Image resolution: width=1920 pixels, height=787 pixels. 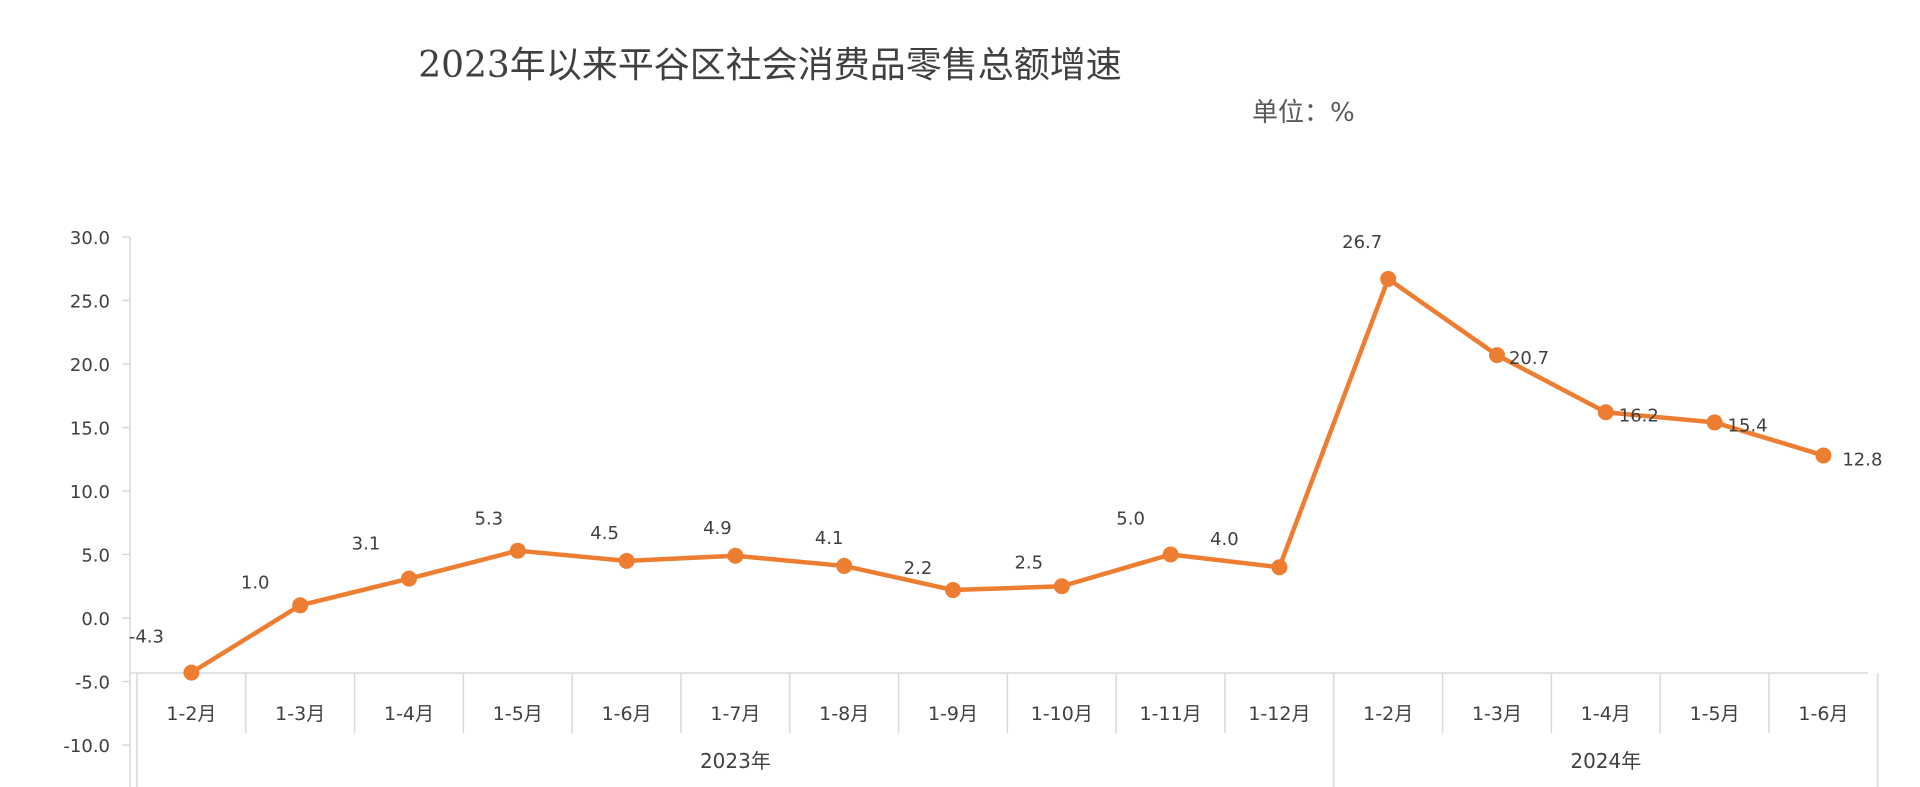 I want to click on data-label: 2.5, so click(x=1028, y=562).